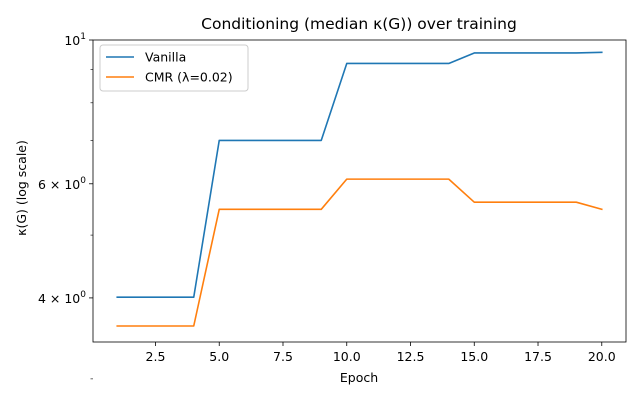 The image size is (640, 400). Describe the element at coordinates (21, 188) in the screenshot. I see `y-axis-label: κ(G) (log scale)` at that location.